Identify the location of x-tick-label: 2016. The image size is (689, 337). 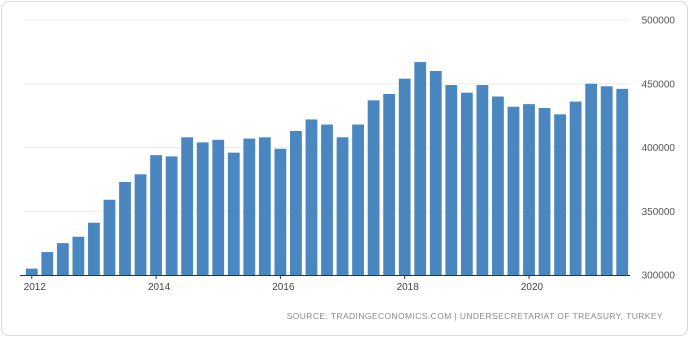
(283, 287).